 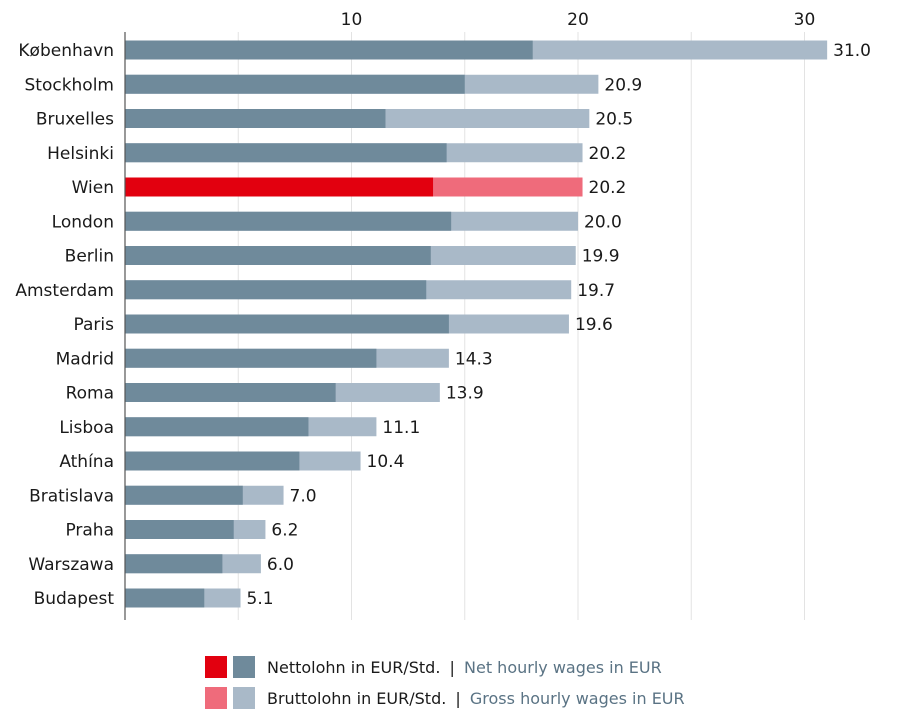 I want to click on legend-label-net-en: Net hourly wages in EUR, so click(x=563, y=667).